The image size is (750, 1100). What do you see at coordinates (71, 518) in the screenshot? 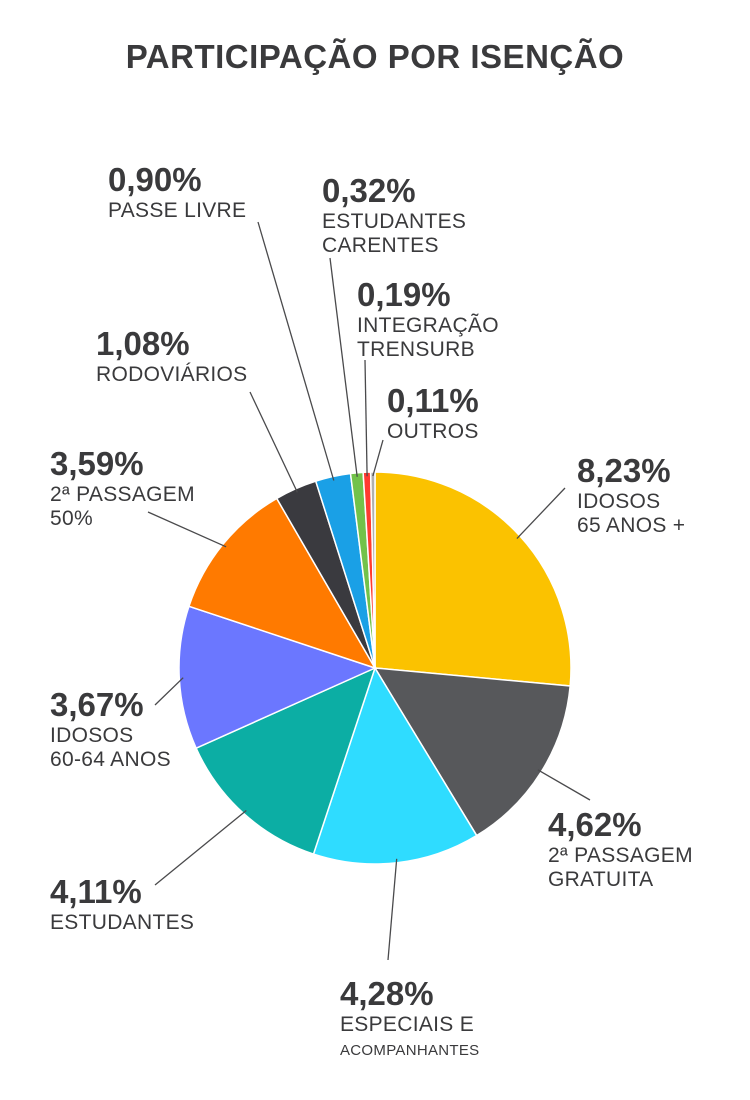
I see `slice-category-label: 50%` at bounding box center [71, 518].